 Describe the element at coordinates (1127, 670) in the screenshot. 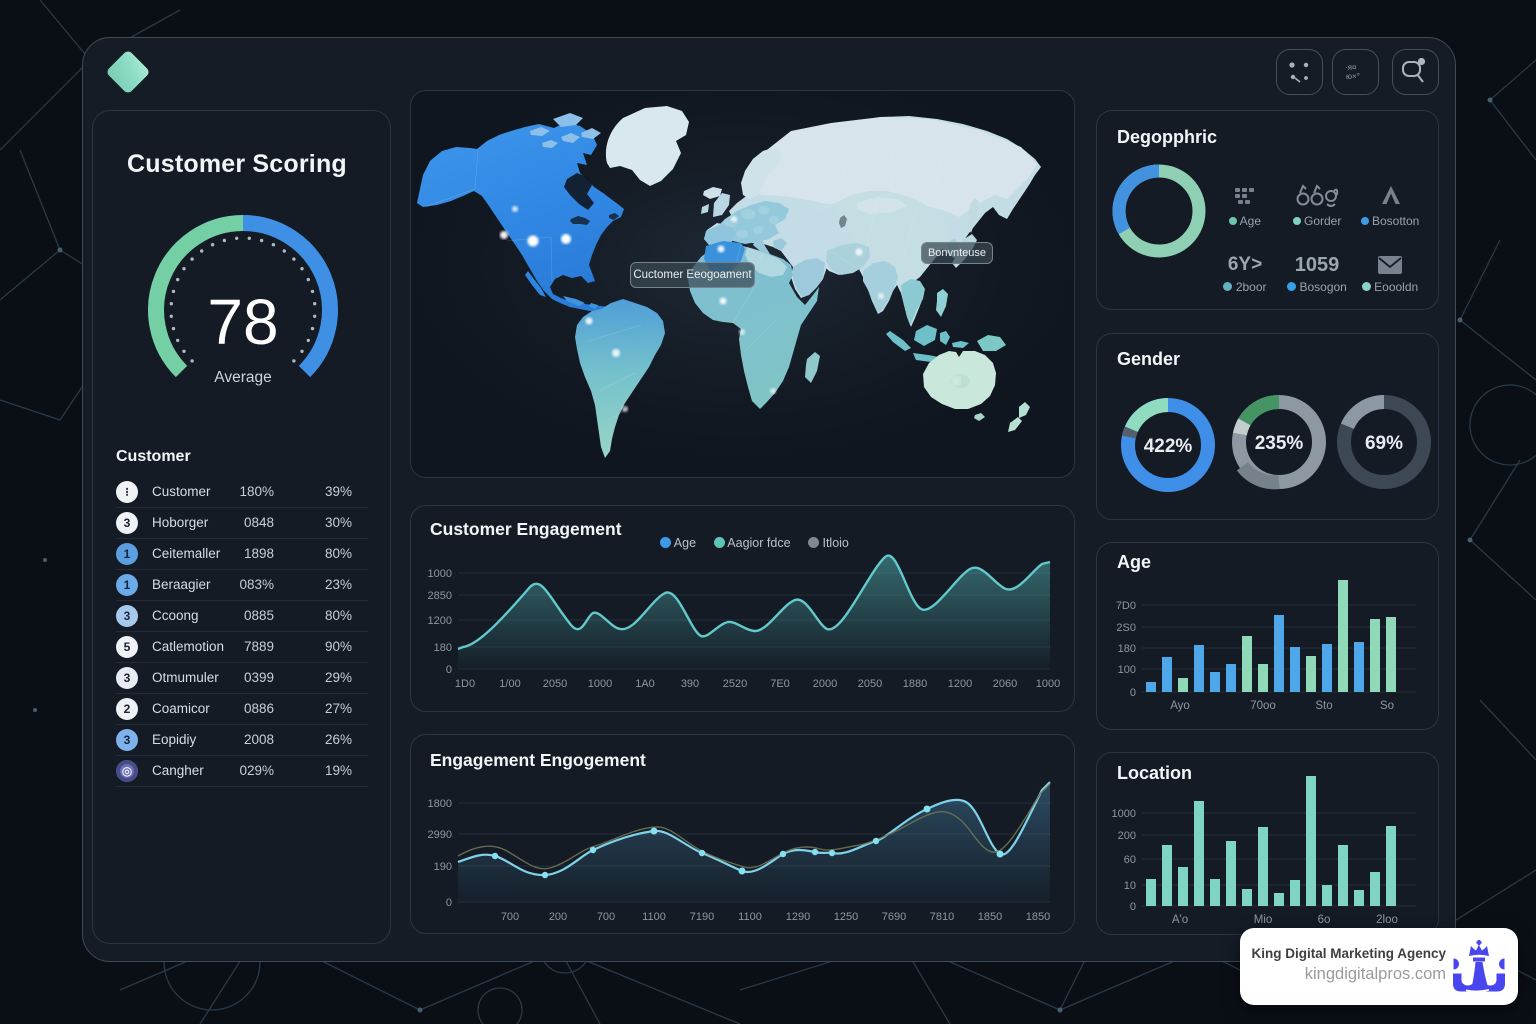

I see `svg-text: 100` at that location.